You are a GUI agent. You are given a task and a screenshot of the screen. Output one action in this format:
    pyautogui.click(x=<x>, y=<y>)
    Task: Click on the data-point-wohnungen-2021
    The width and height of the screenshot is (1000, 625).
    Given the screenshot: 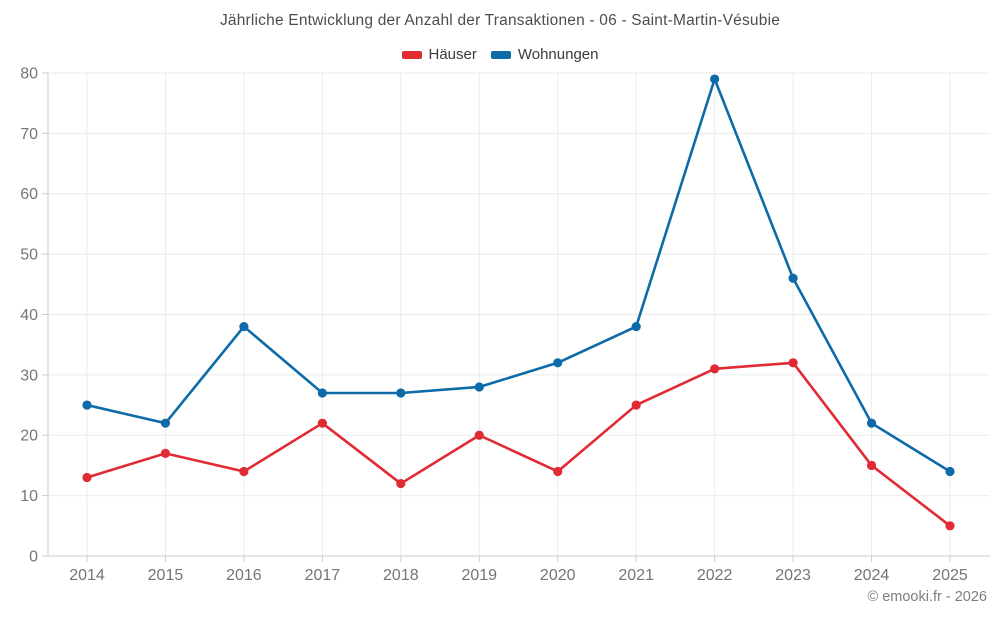 What is the action you would take?
    pyautogui.click(x=636, y=326)
    